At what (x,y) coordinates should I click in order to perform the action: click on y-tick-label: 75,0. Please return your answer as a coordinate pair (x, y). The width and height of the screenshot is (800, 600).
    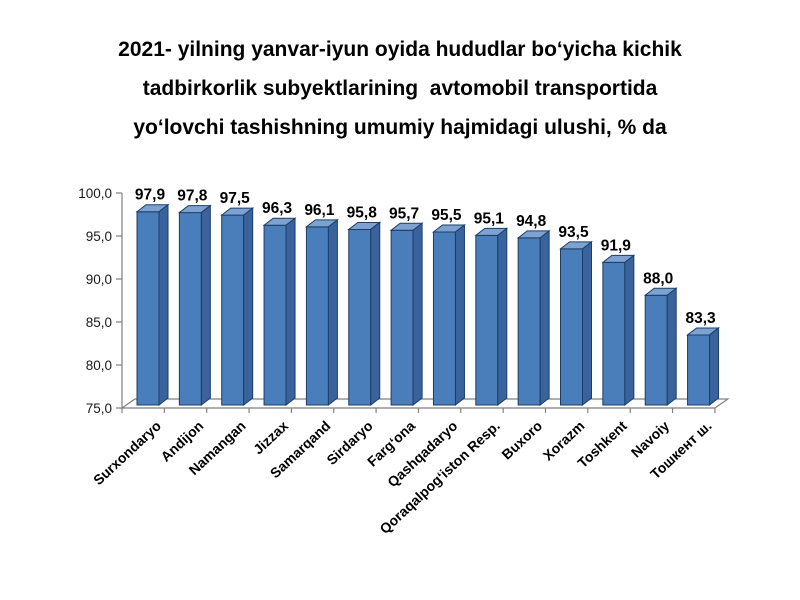
    Looking at the image, I should click on (99, 408).